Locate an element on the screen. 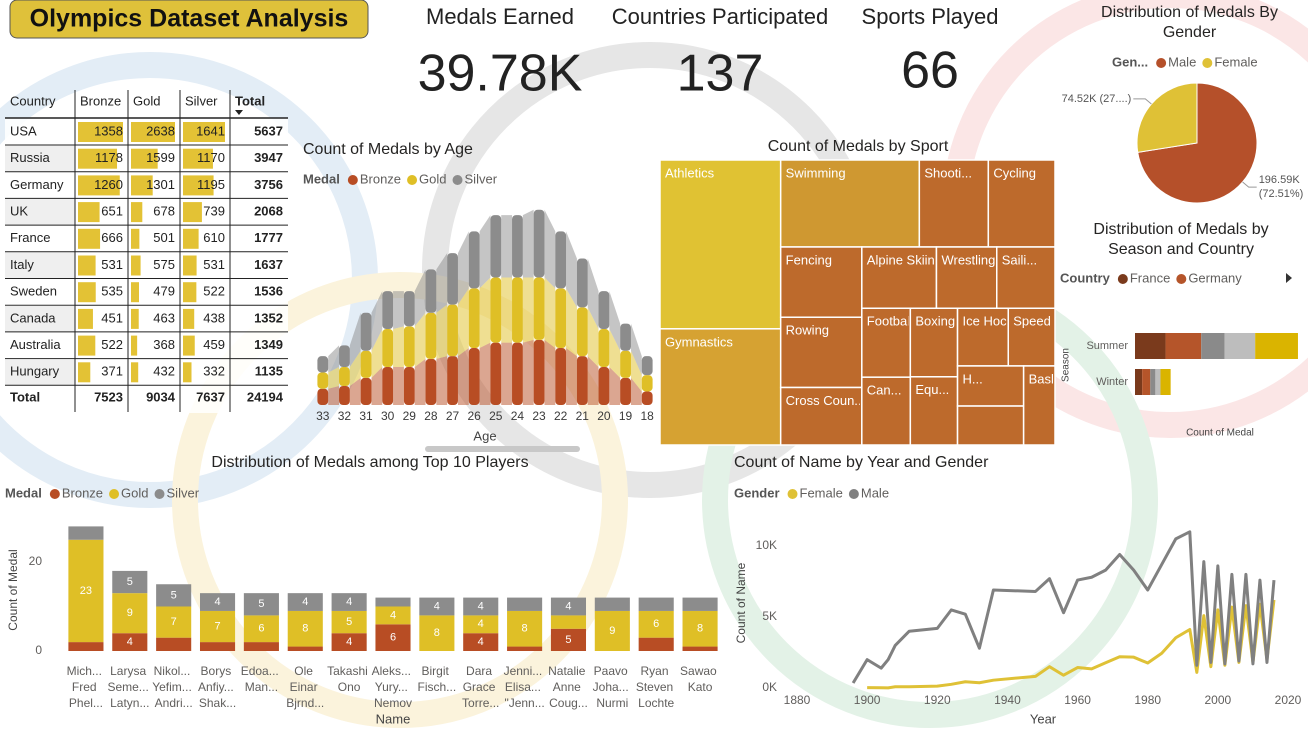  title-box is located at coordinates (189, 19).